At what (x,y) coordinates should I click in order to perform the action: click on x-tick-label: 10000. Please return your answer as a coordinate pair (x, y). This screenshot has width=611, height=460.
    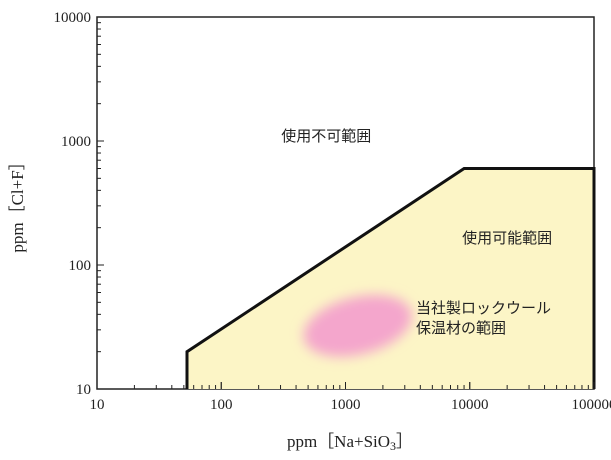
    Looking at the image, I should click on (470, 405).